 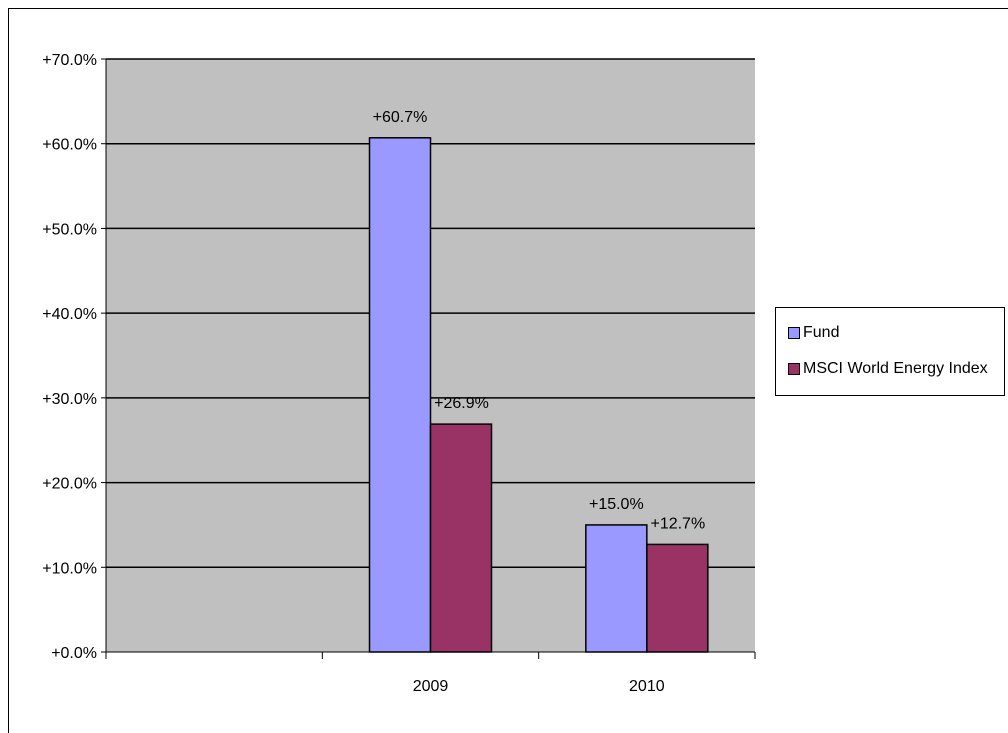 I want to click on y-tick-label: +70.0%, so click(x=69, y=60).